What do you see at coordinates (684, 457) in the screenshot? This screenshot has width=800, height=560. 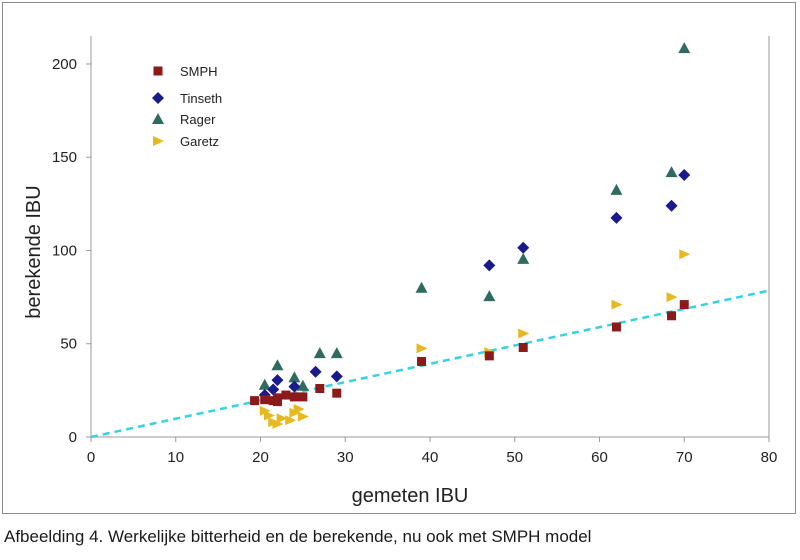 I see `x-tick-label: 70` at bounding box center [684, 457].